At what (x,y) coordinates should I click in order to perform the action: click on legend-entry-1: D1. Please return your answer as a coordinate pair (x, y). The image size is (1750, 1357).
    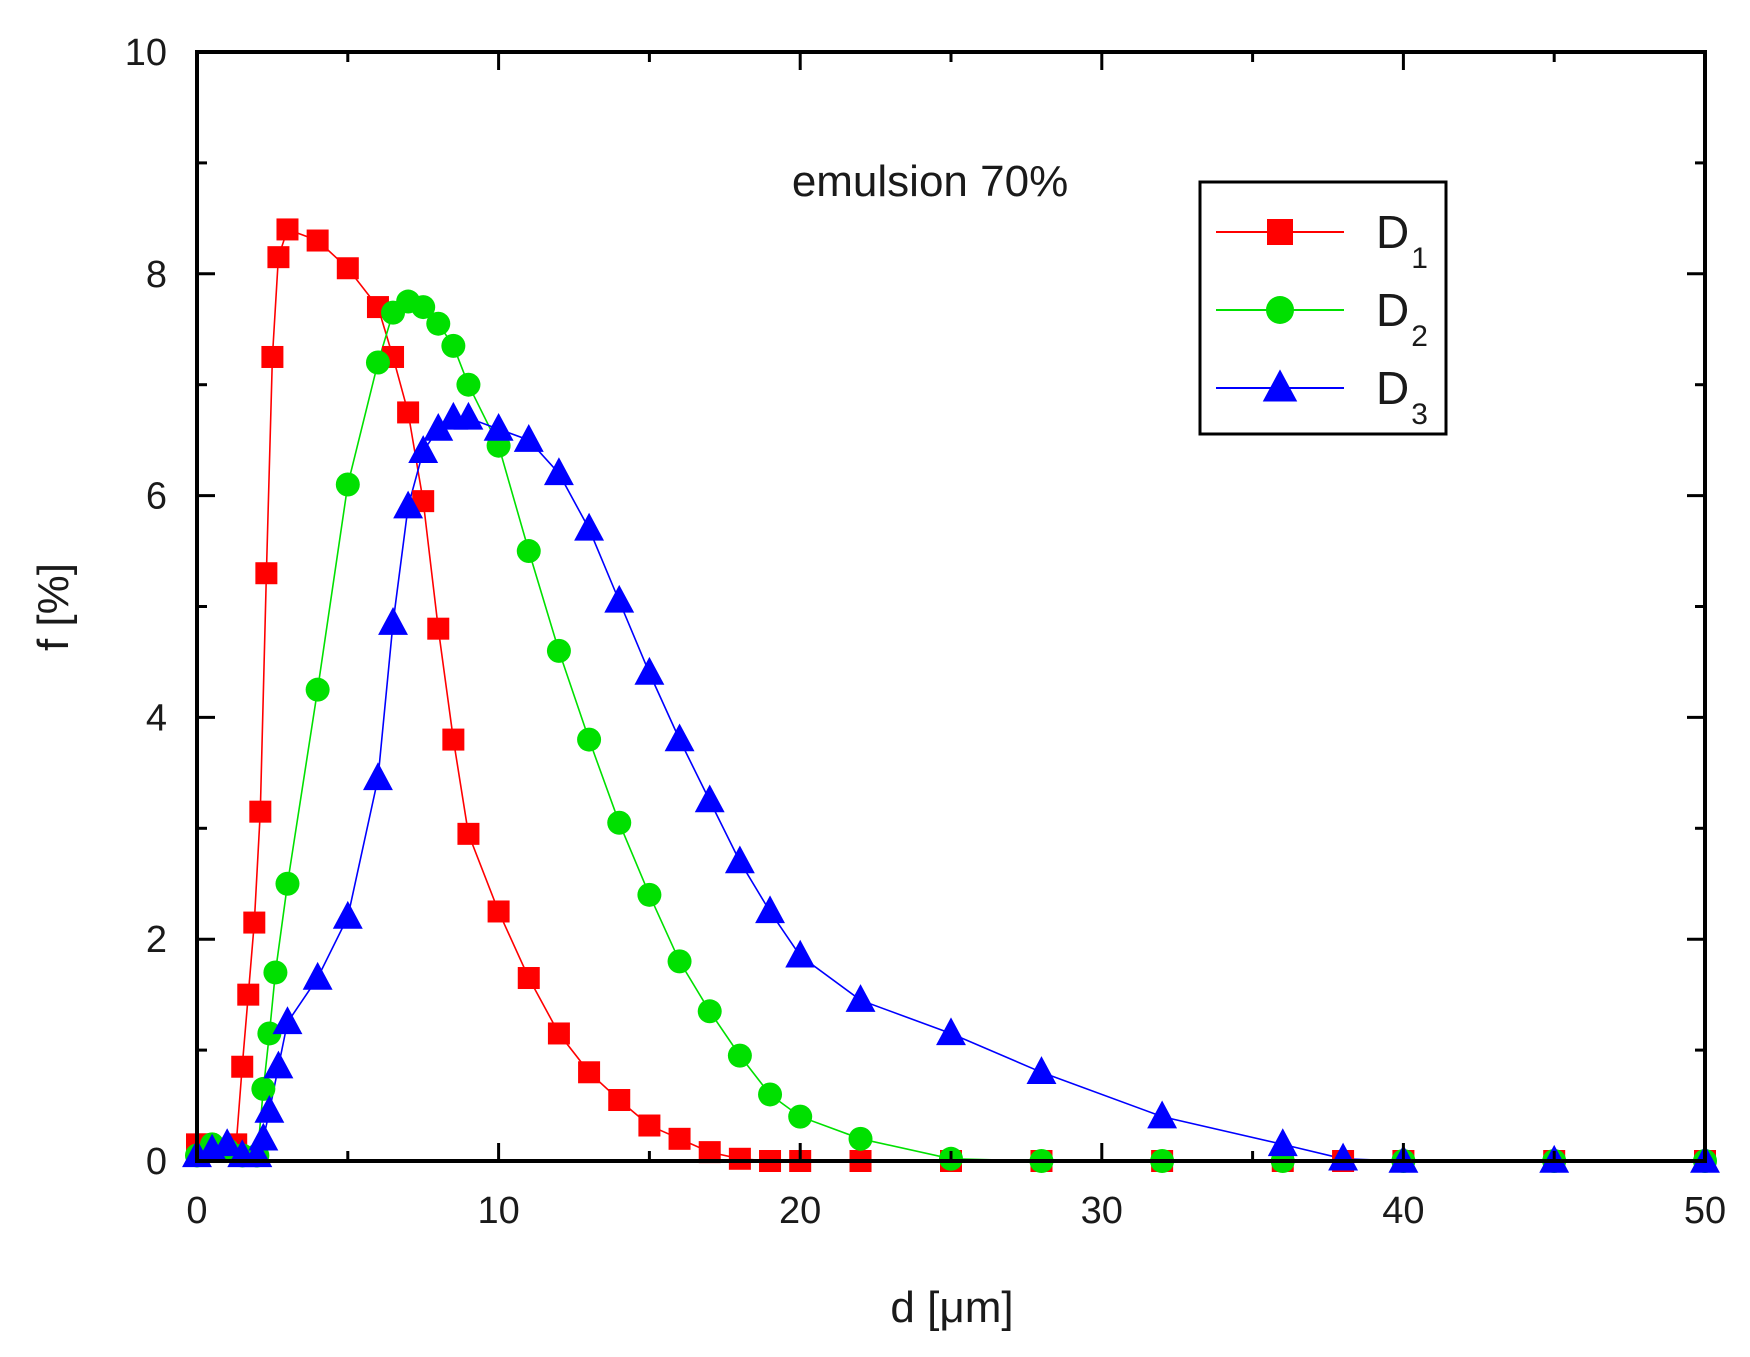
    Looking at the image, I should click on (1402, 240).